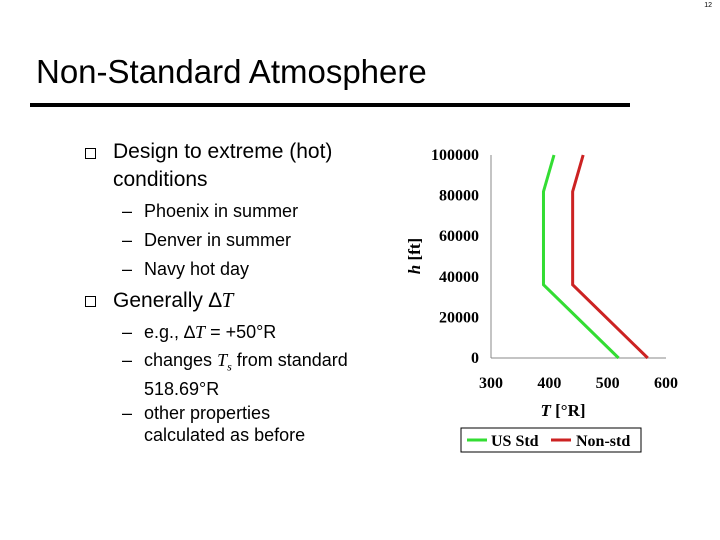  What do you see at coordinates (708, 5) in the screenshot?
I see `page-number: 12` at bounding box center [708, 5].